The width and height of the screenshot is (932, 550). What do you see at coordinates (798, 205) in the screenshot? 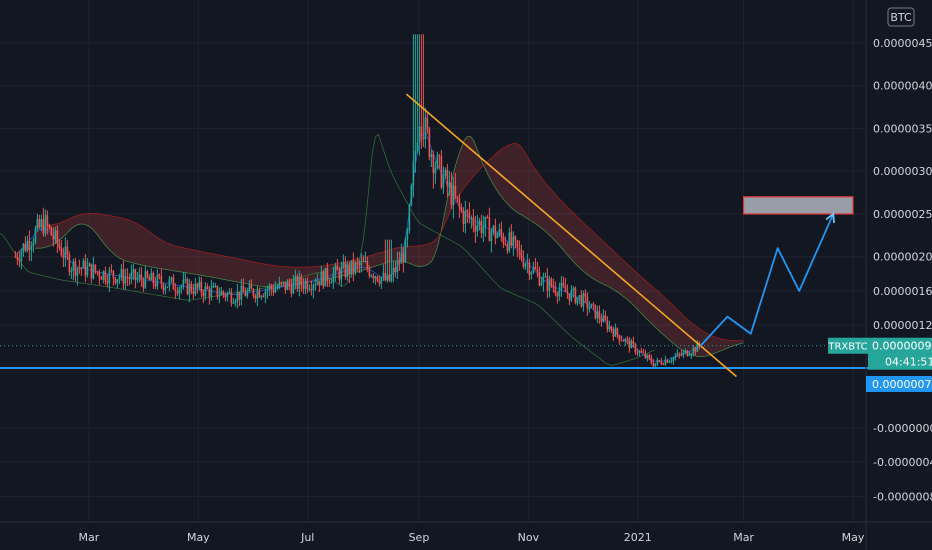
I see `target-zone-box` at bounding box center [798, 205].